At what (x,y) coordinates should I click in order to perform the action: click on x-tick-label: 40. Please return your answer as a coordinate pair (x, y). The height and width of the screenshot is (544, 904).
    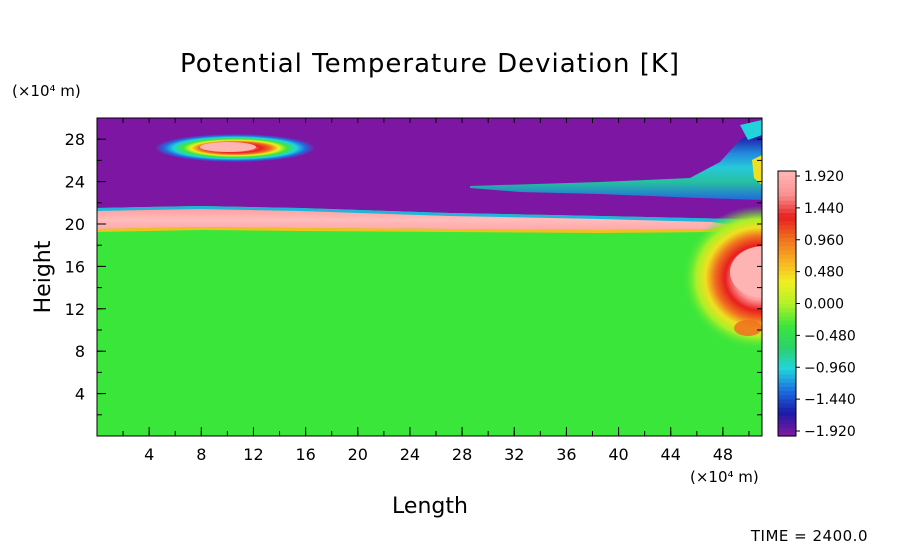
    Looking at the image, I should click on (618, 454).